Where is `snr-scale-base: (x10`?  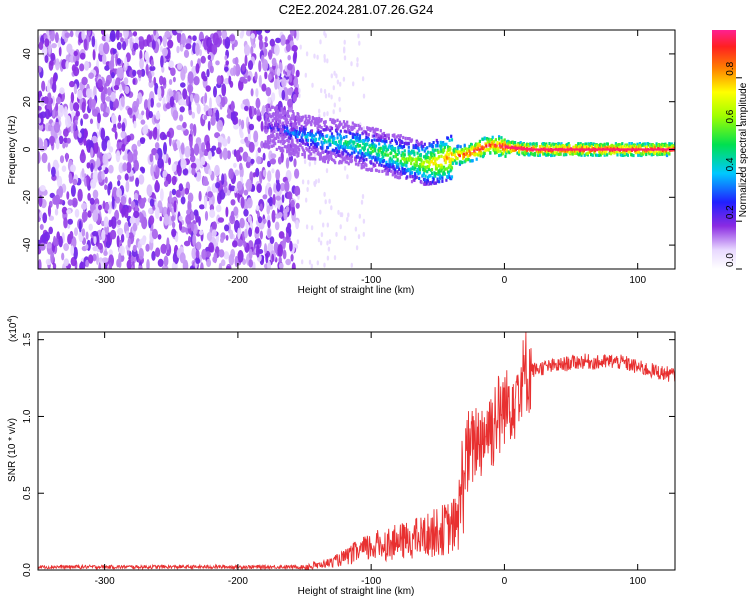
snr-scale-base: (x10 is located at coordinates (13, 332).